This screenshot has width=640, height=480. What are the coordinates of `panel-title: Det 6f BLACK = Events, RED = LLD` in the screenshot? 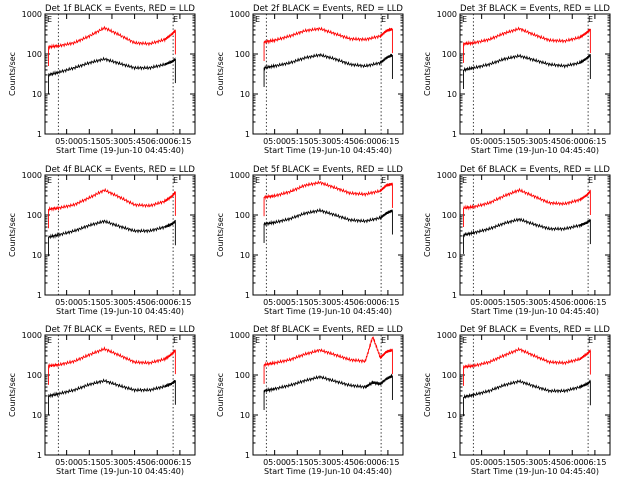 It's located at (535, 170).